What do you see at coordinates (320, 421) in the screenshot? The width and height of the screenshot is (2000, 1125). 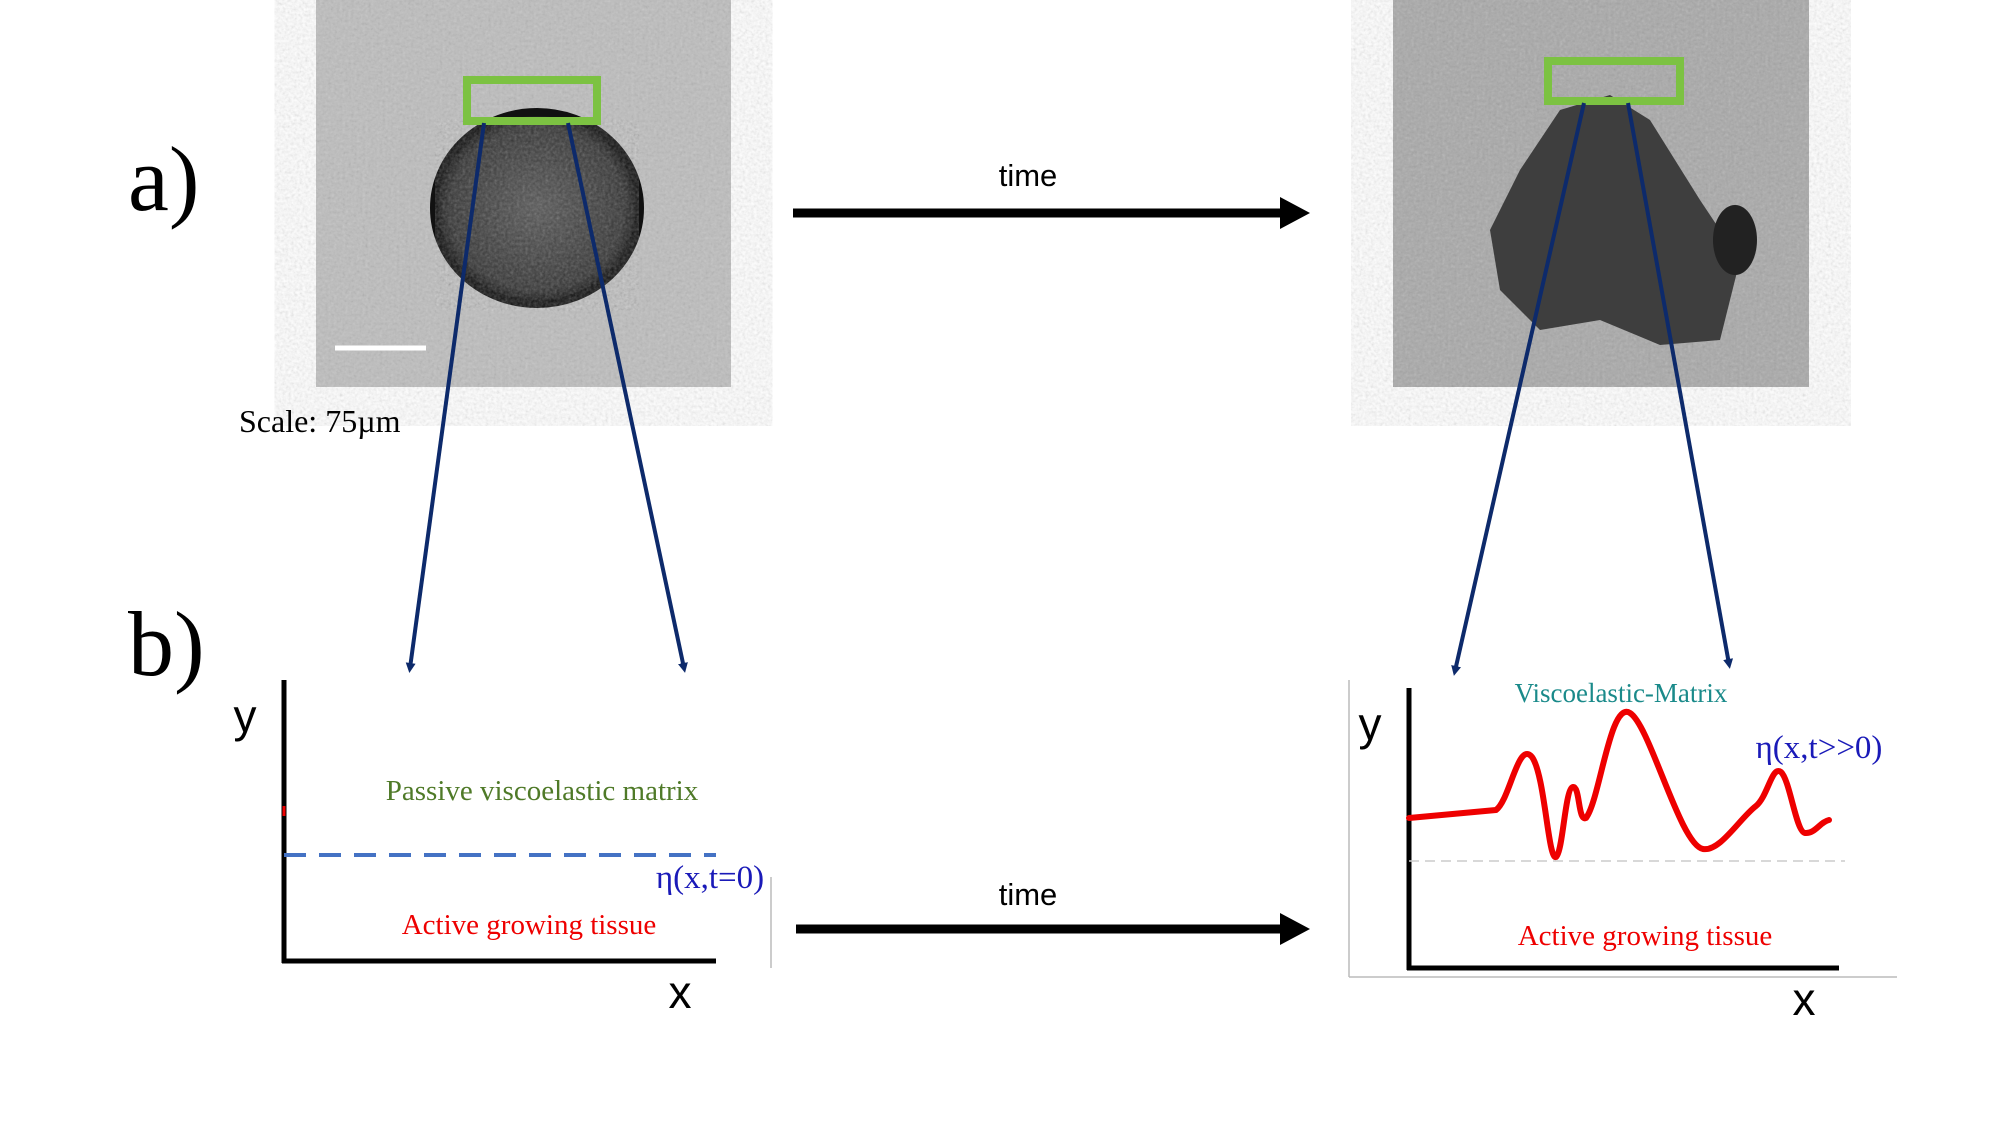 I see `scale-label: Scale: 75µm` at bounding box center [320, 421].